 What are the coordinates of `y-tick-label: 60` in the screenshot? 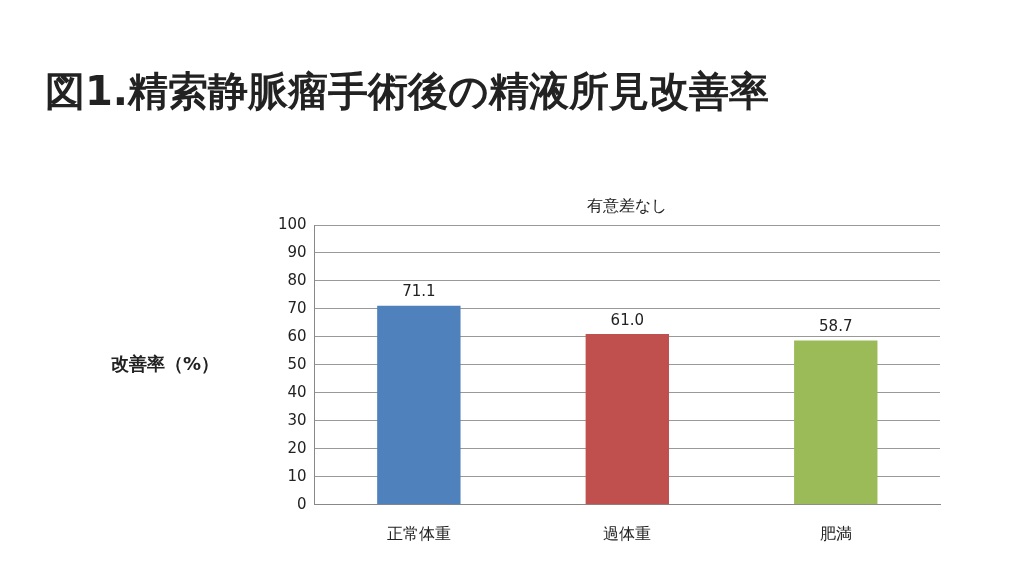 It's located at (297, 335).